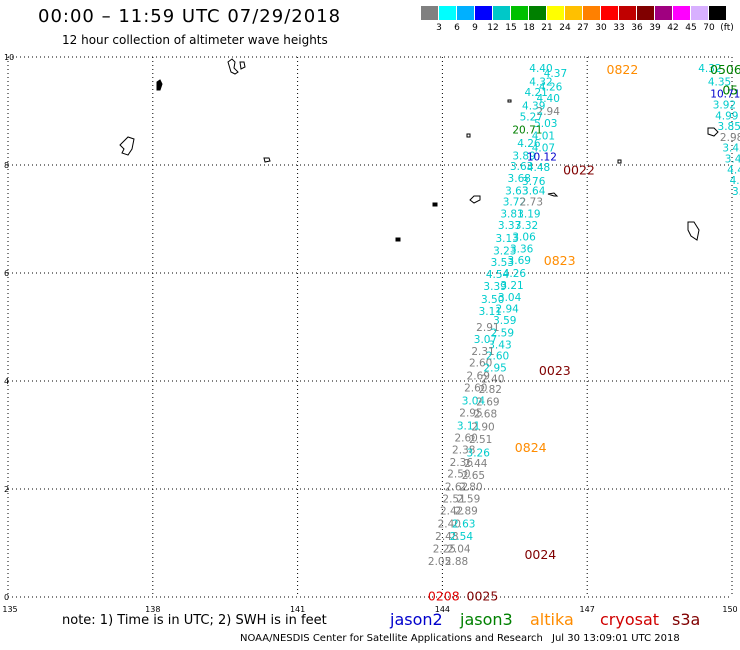 The height and width of the screenshot is (650, 740). What do you see at coordinates (630, 619) in the screenshot?
I see `satellite-cryosat: cryosat` at bounding box center [630, 619].